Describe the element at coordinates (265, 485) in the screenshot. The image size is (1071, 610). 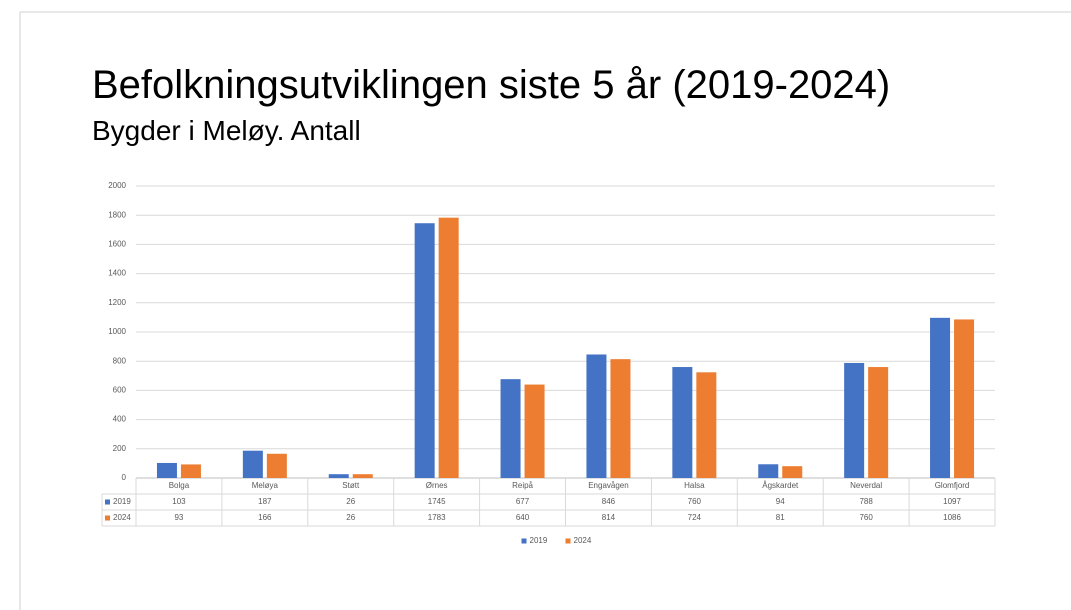
I see `x-tick-label: Meløya` at that location.